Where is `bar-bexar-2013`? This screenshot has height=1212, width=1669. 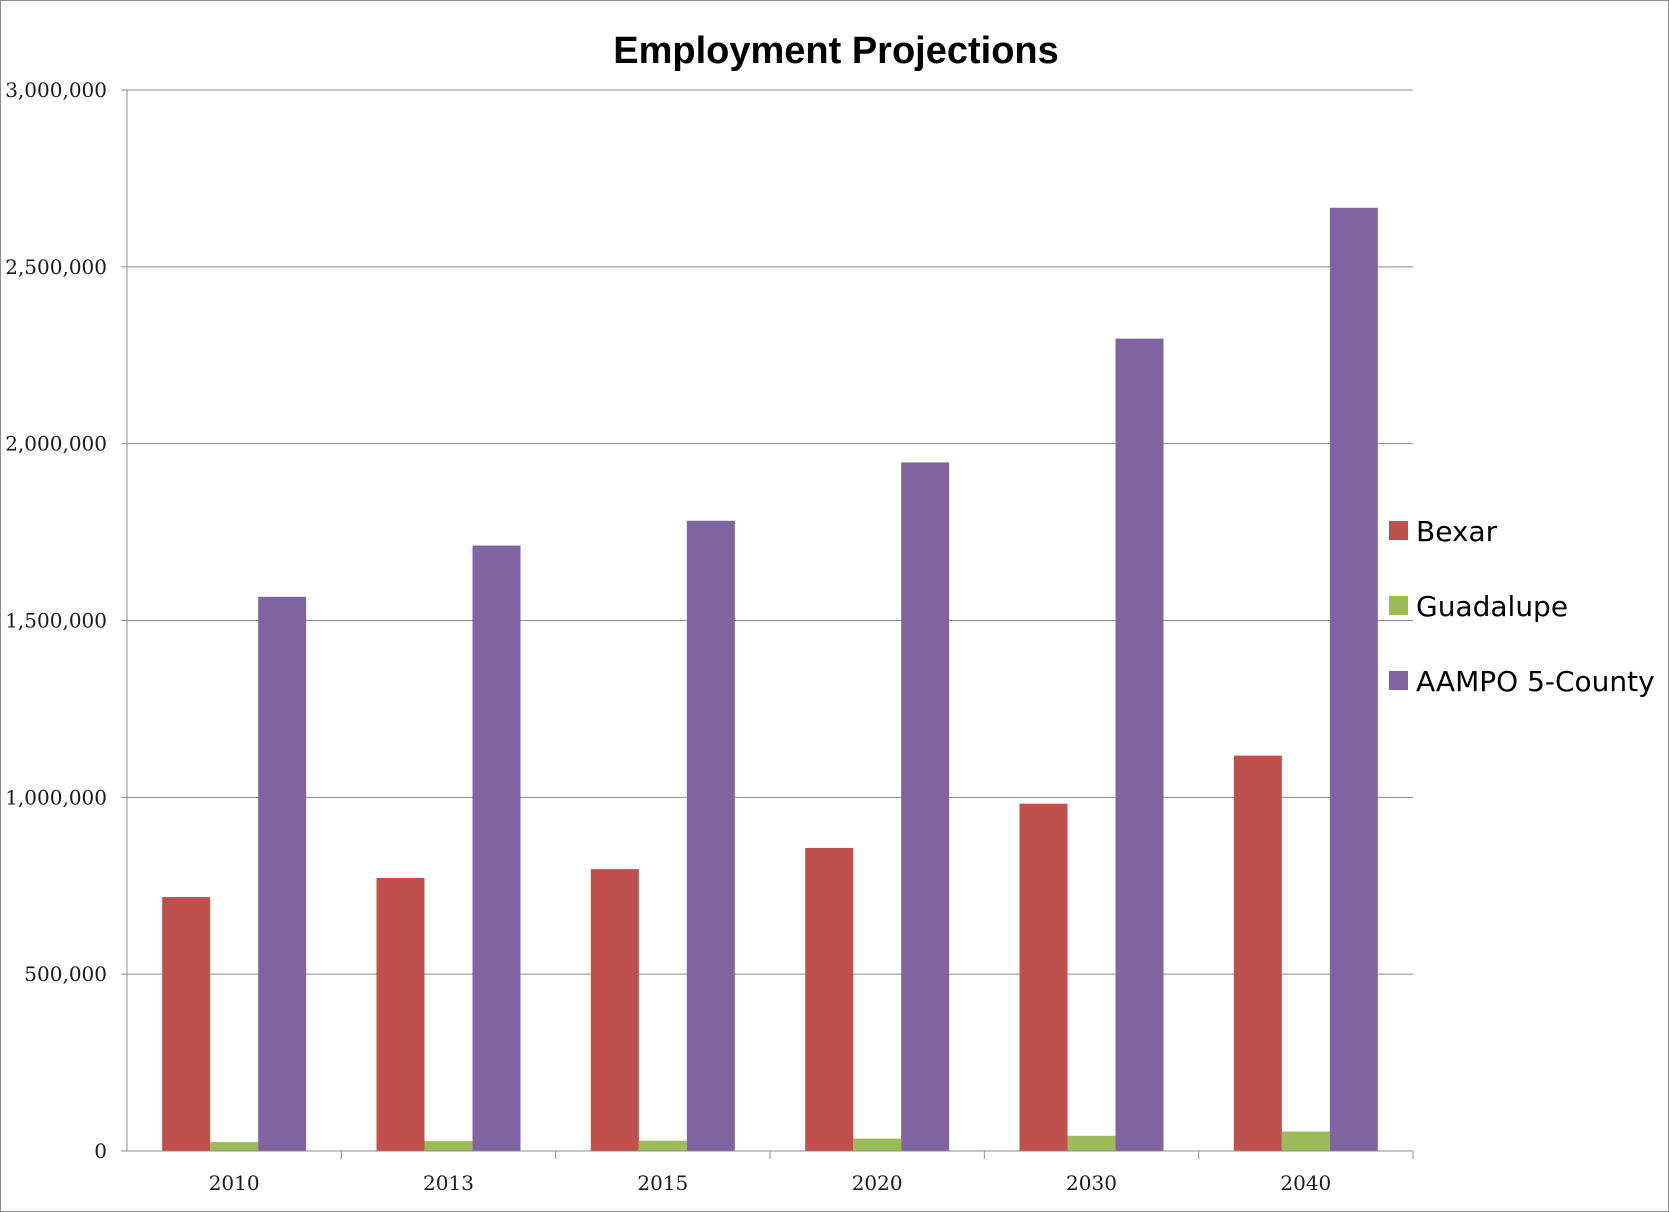 bar-bexar-2013 is located at coordinates (400, 1014).